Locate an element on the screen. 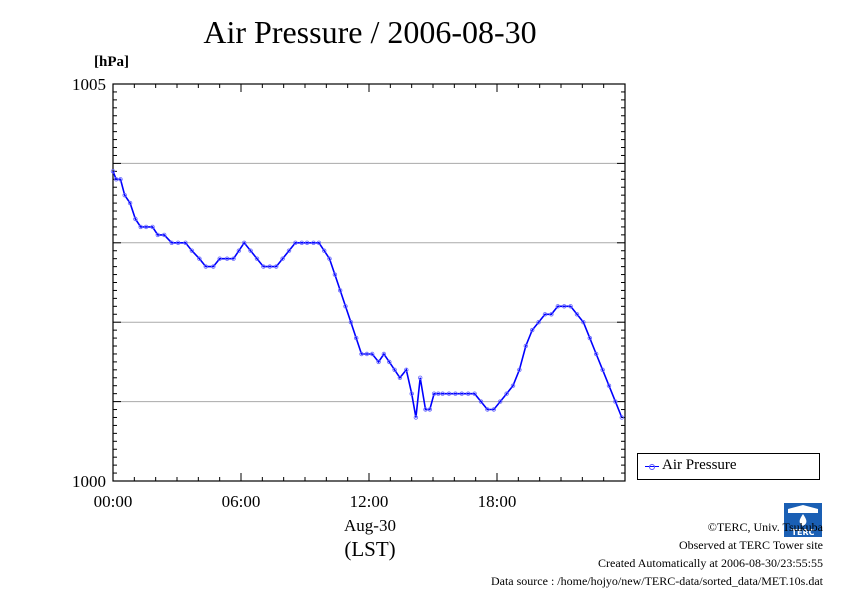 Image resolution: width=842 pixels, height=595 pixels. y-axis-unit-label: [hPa] is located at coordinates (111, 62).